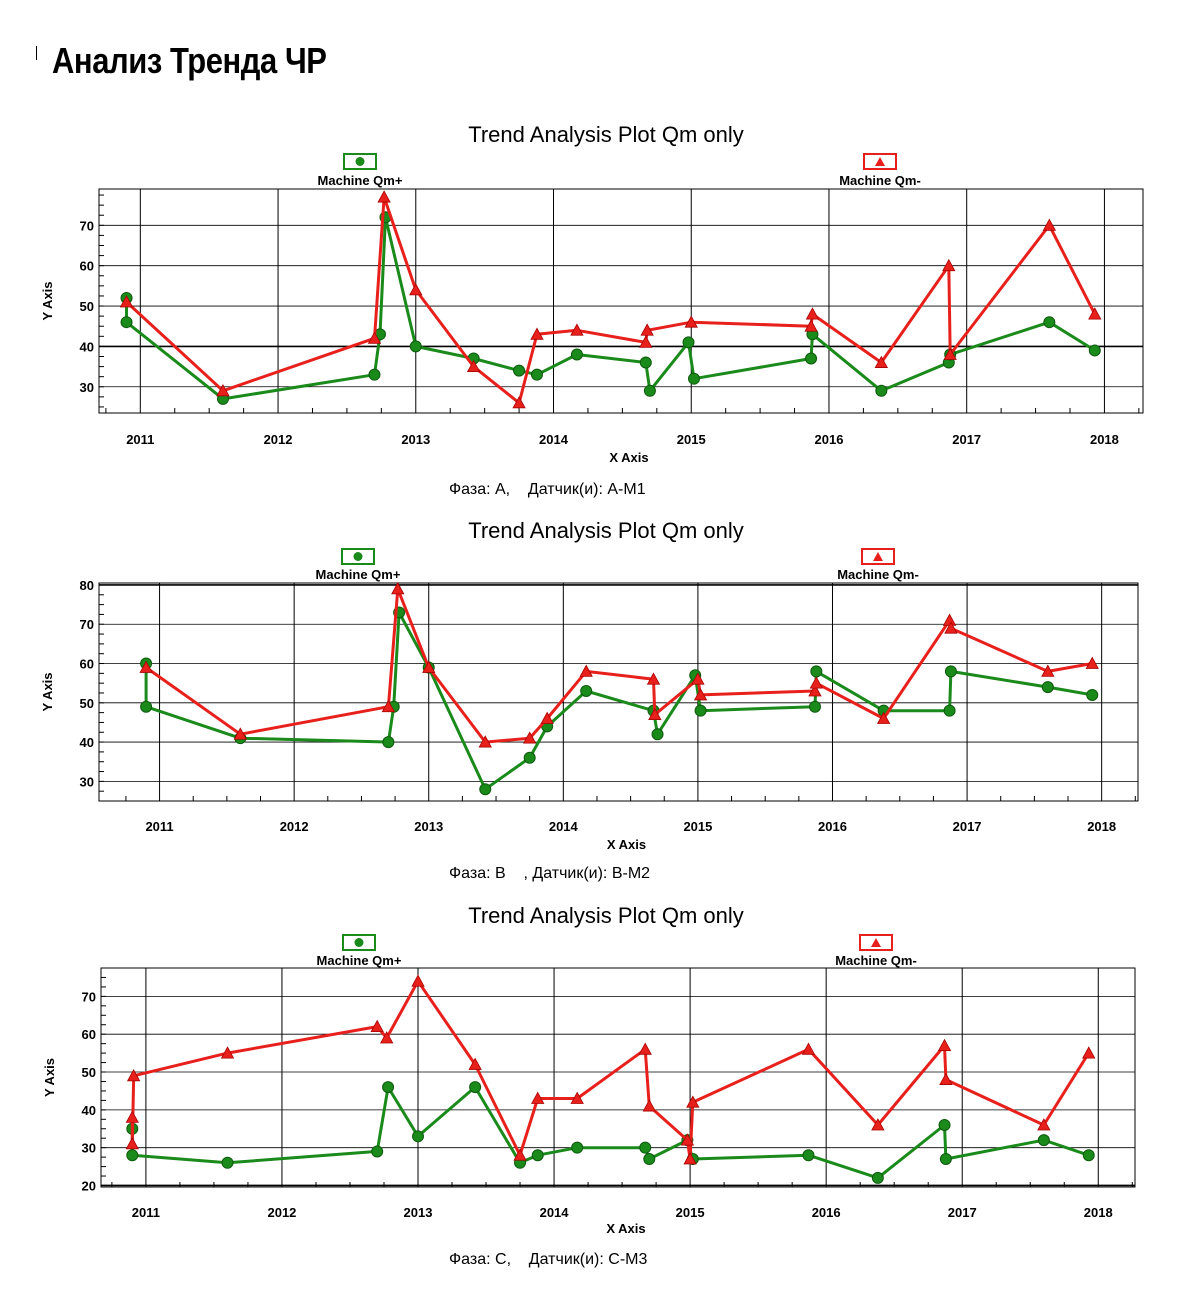 Image resolution: width=1197 pixels, height=1299 pixels. What do you see at coordinates (878, 556) in the screenshot?
I see `legend-triangle-icon` at bounding box center [878, 556].